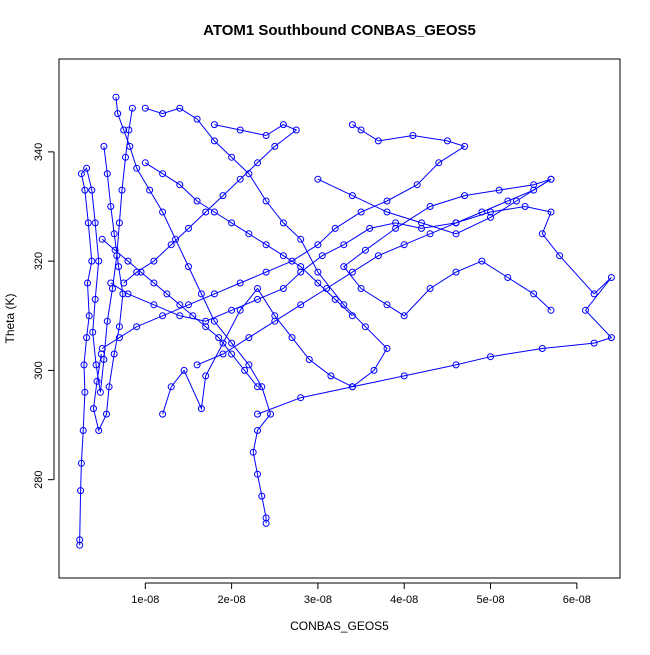 This screenshot has height=655, width=650. What do you see at coordinates (577, 600) in the screenshot?
I see `x-tick-label: 6e-08` at bounding box center [577, 600].